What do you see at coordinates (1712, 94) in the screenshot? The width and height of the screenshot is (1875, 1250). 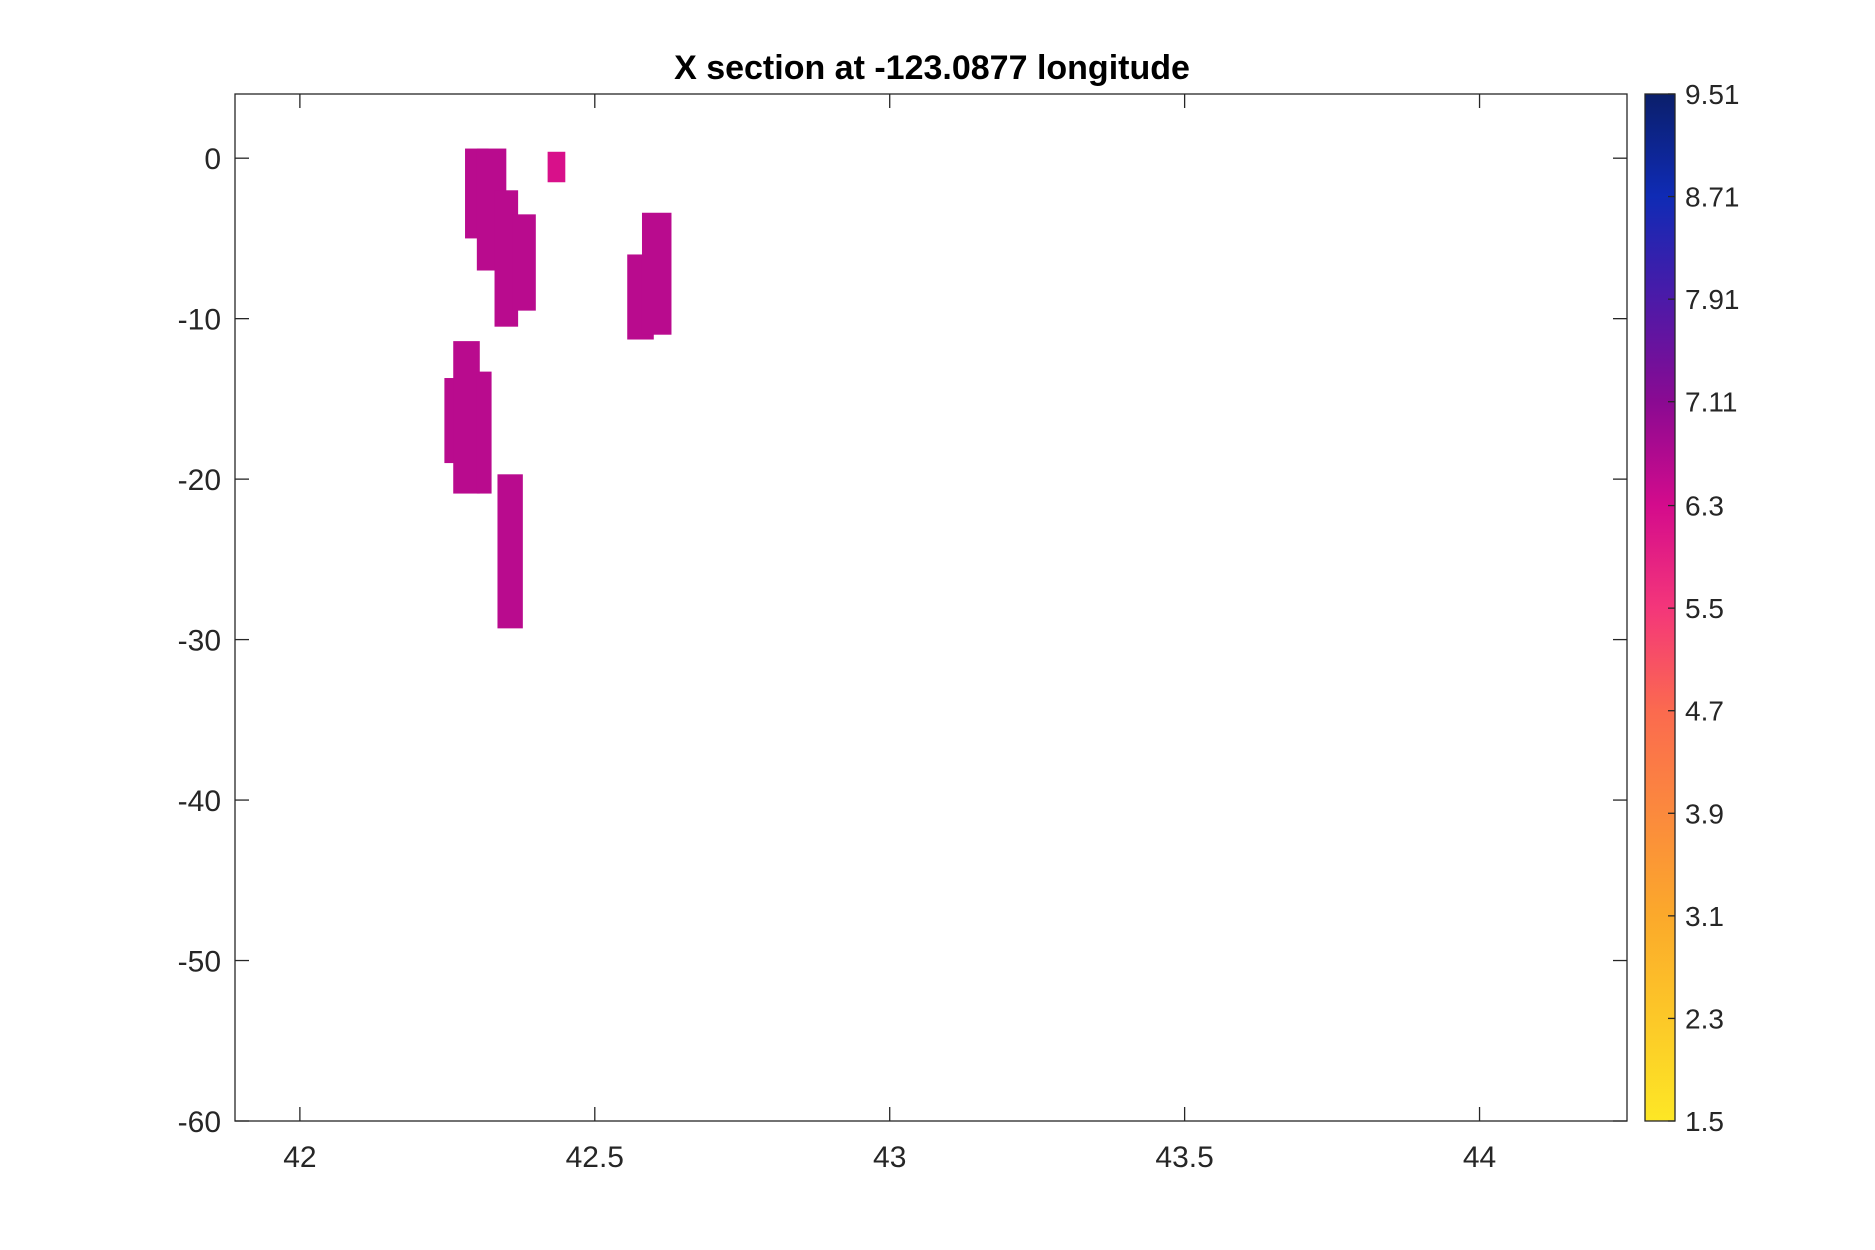 I see `colorbar-tick-label: 9.51` at bounding box center [1712, 94].